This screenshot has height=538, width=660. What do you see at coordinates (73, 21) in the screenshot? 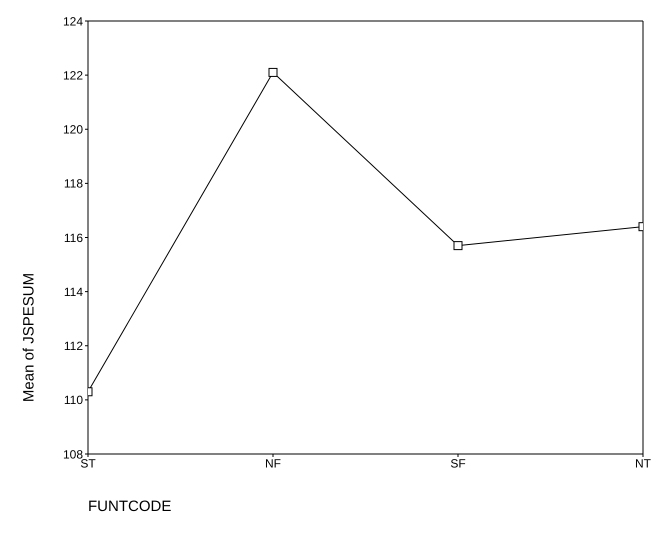
I see `y-tick-label: 124` at bounding box center [73, 21].